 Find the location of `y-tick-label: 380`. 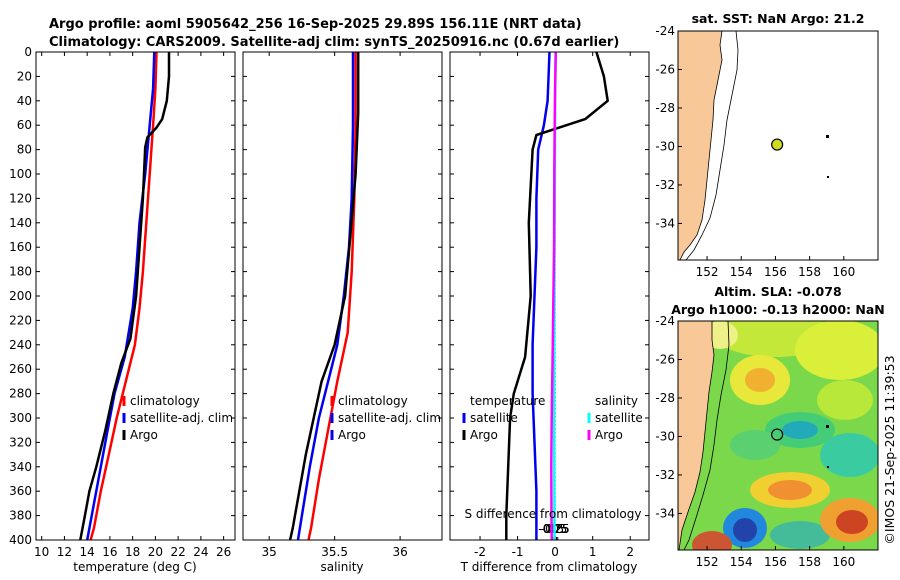

y-tick-label: 380 is located at coordinates (20, 516).